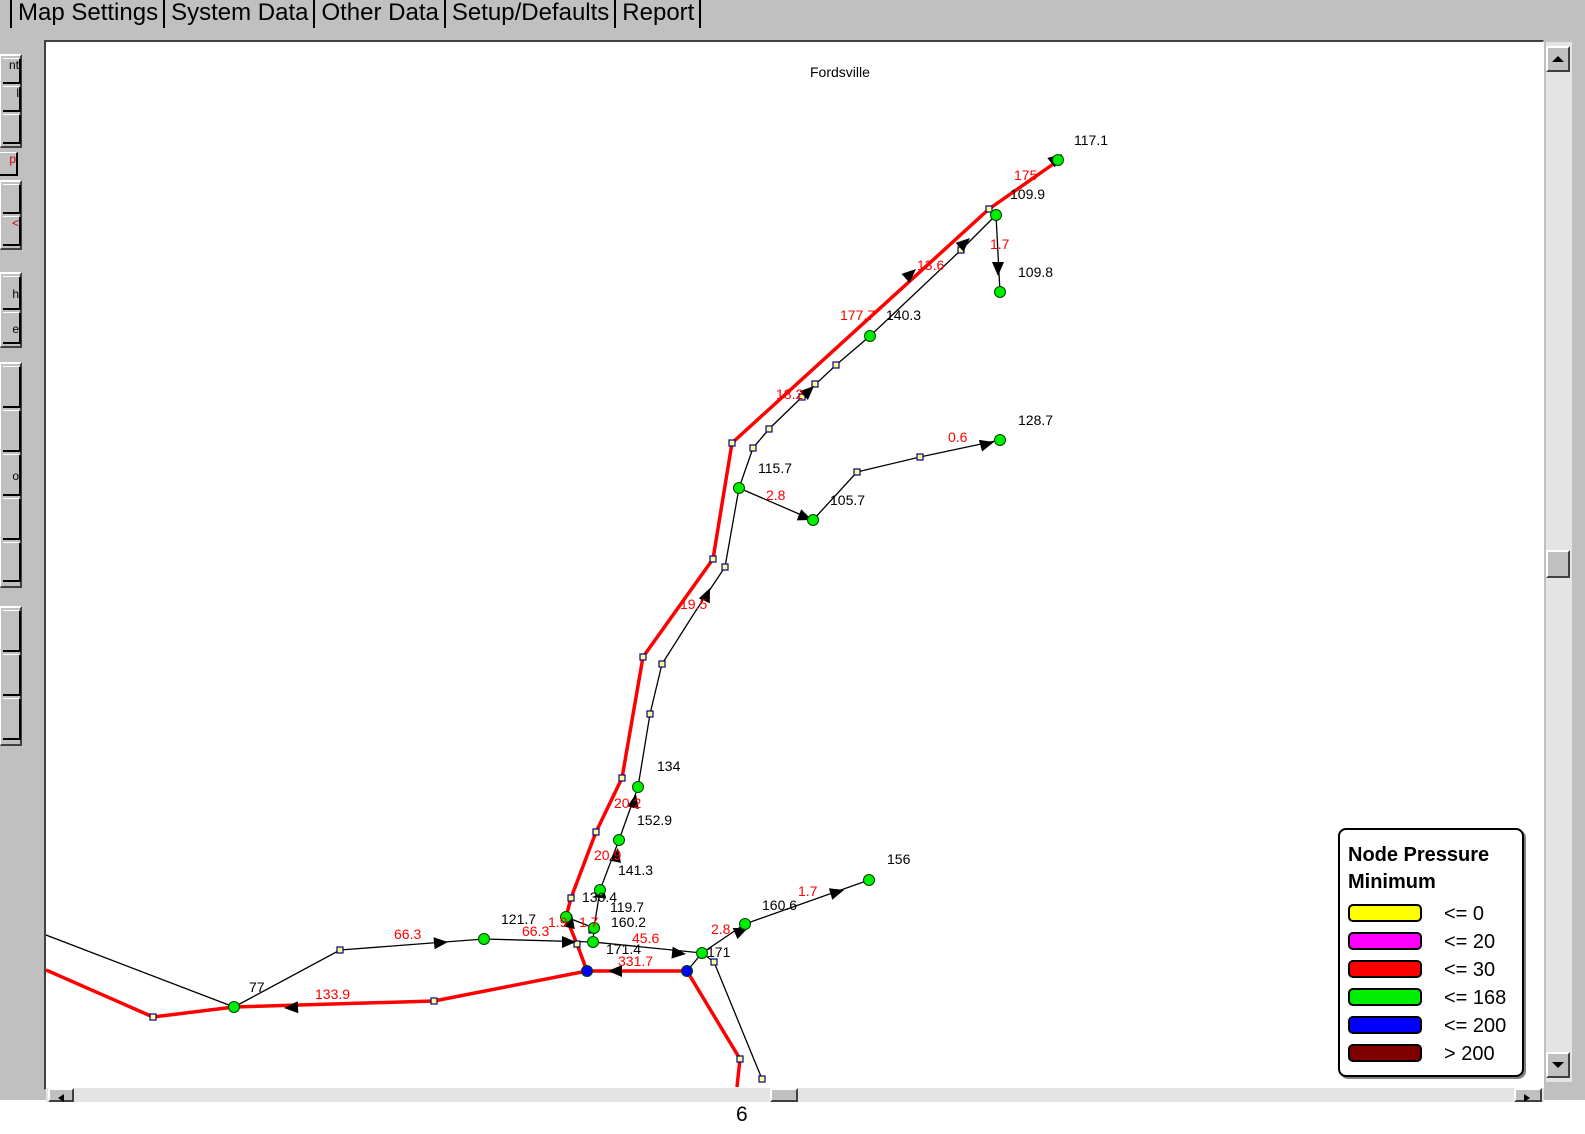 This screenshot has width=1585, height=1134. I want to click on toolbar-button-4: p, so click(9, 164).